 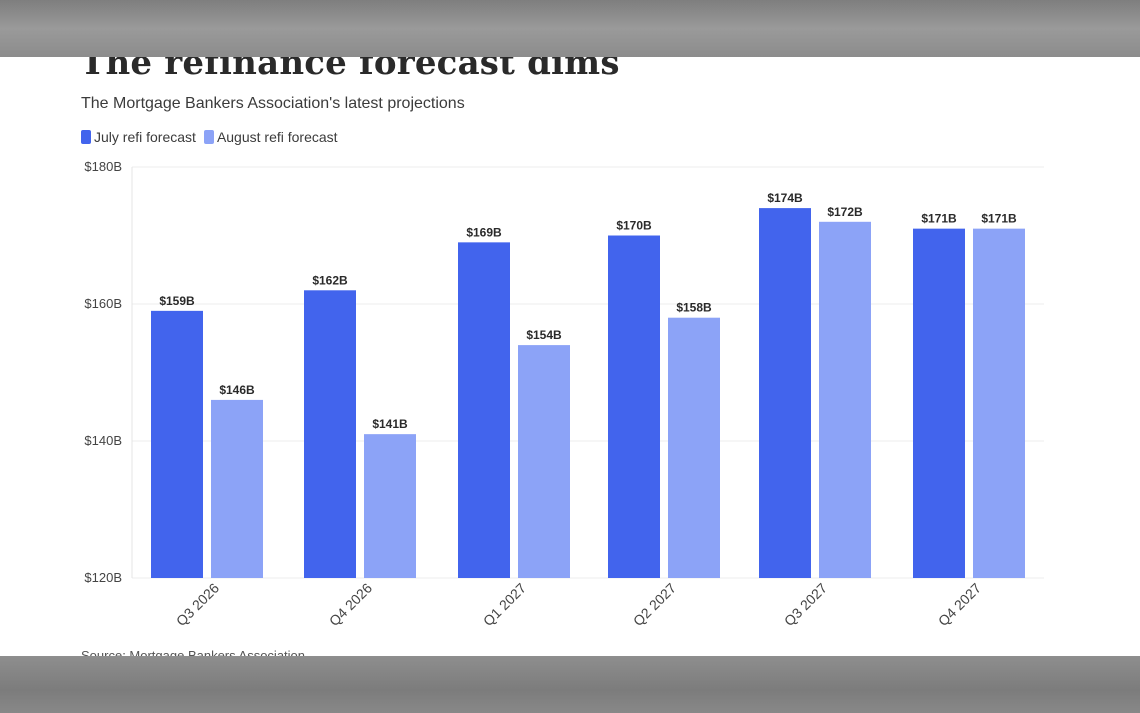 I want to click on data-label: $141B, so click(x=390, y=424).